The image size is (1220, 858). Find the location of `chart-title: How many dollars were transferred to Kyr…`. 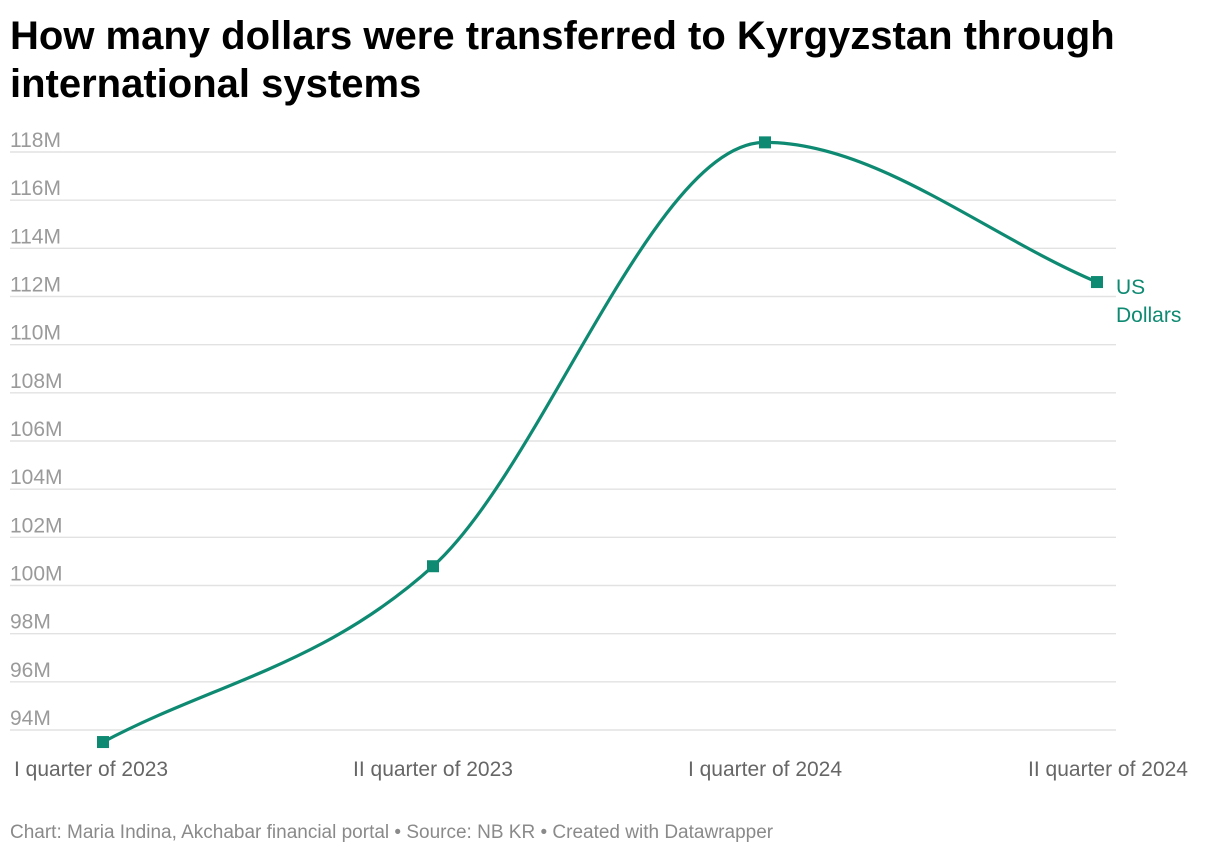

chart-title: How many dollars were transferred to Kyr… is located at coordinates (562, 60).